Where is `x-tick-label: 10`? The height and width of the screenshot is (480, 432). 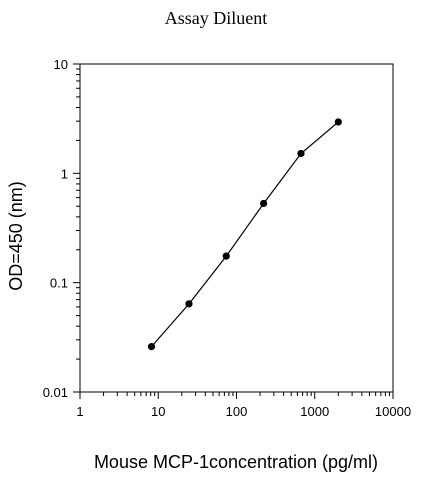
x-tick-label: 10 is located at coordinates (158, 411).